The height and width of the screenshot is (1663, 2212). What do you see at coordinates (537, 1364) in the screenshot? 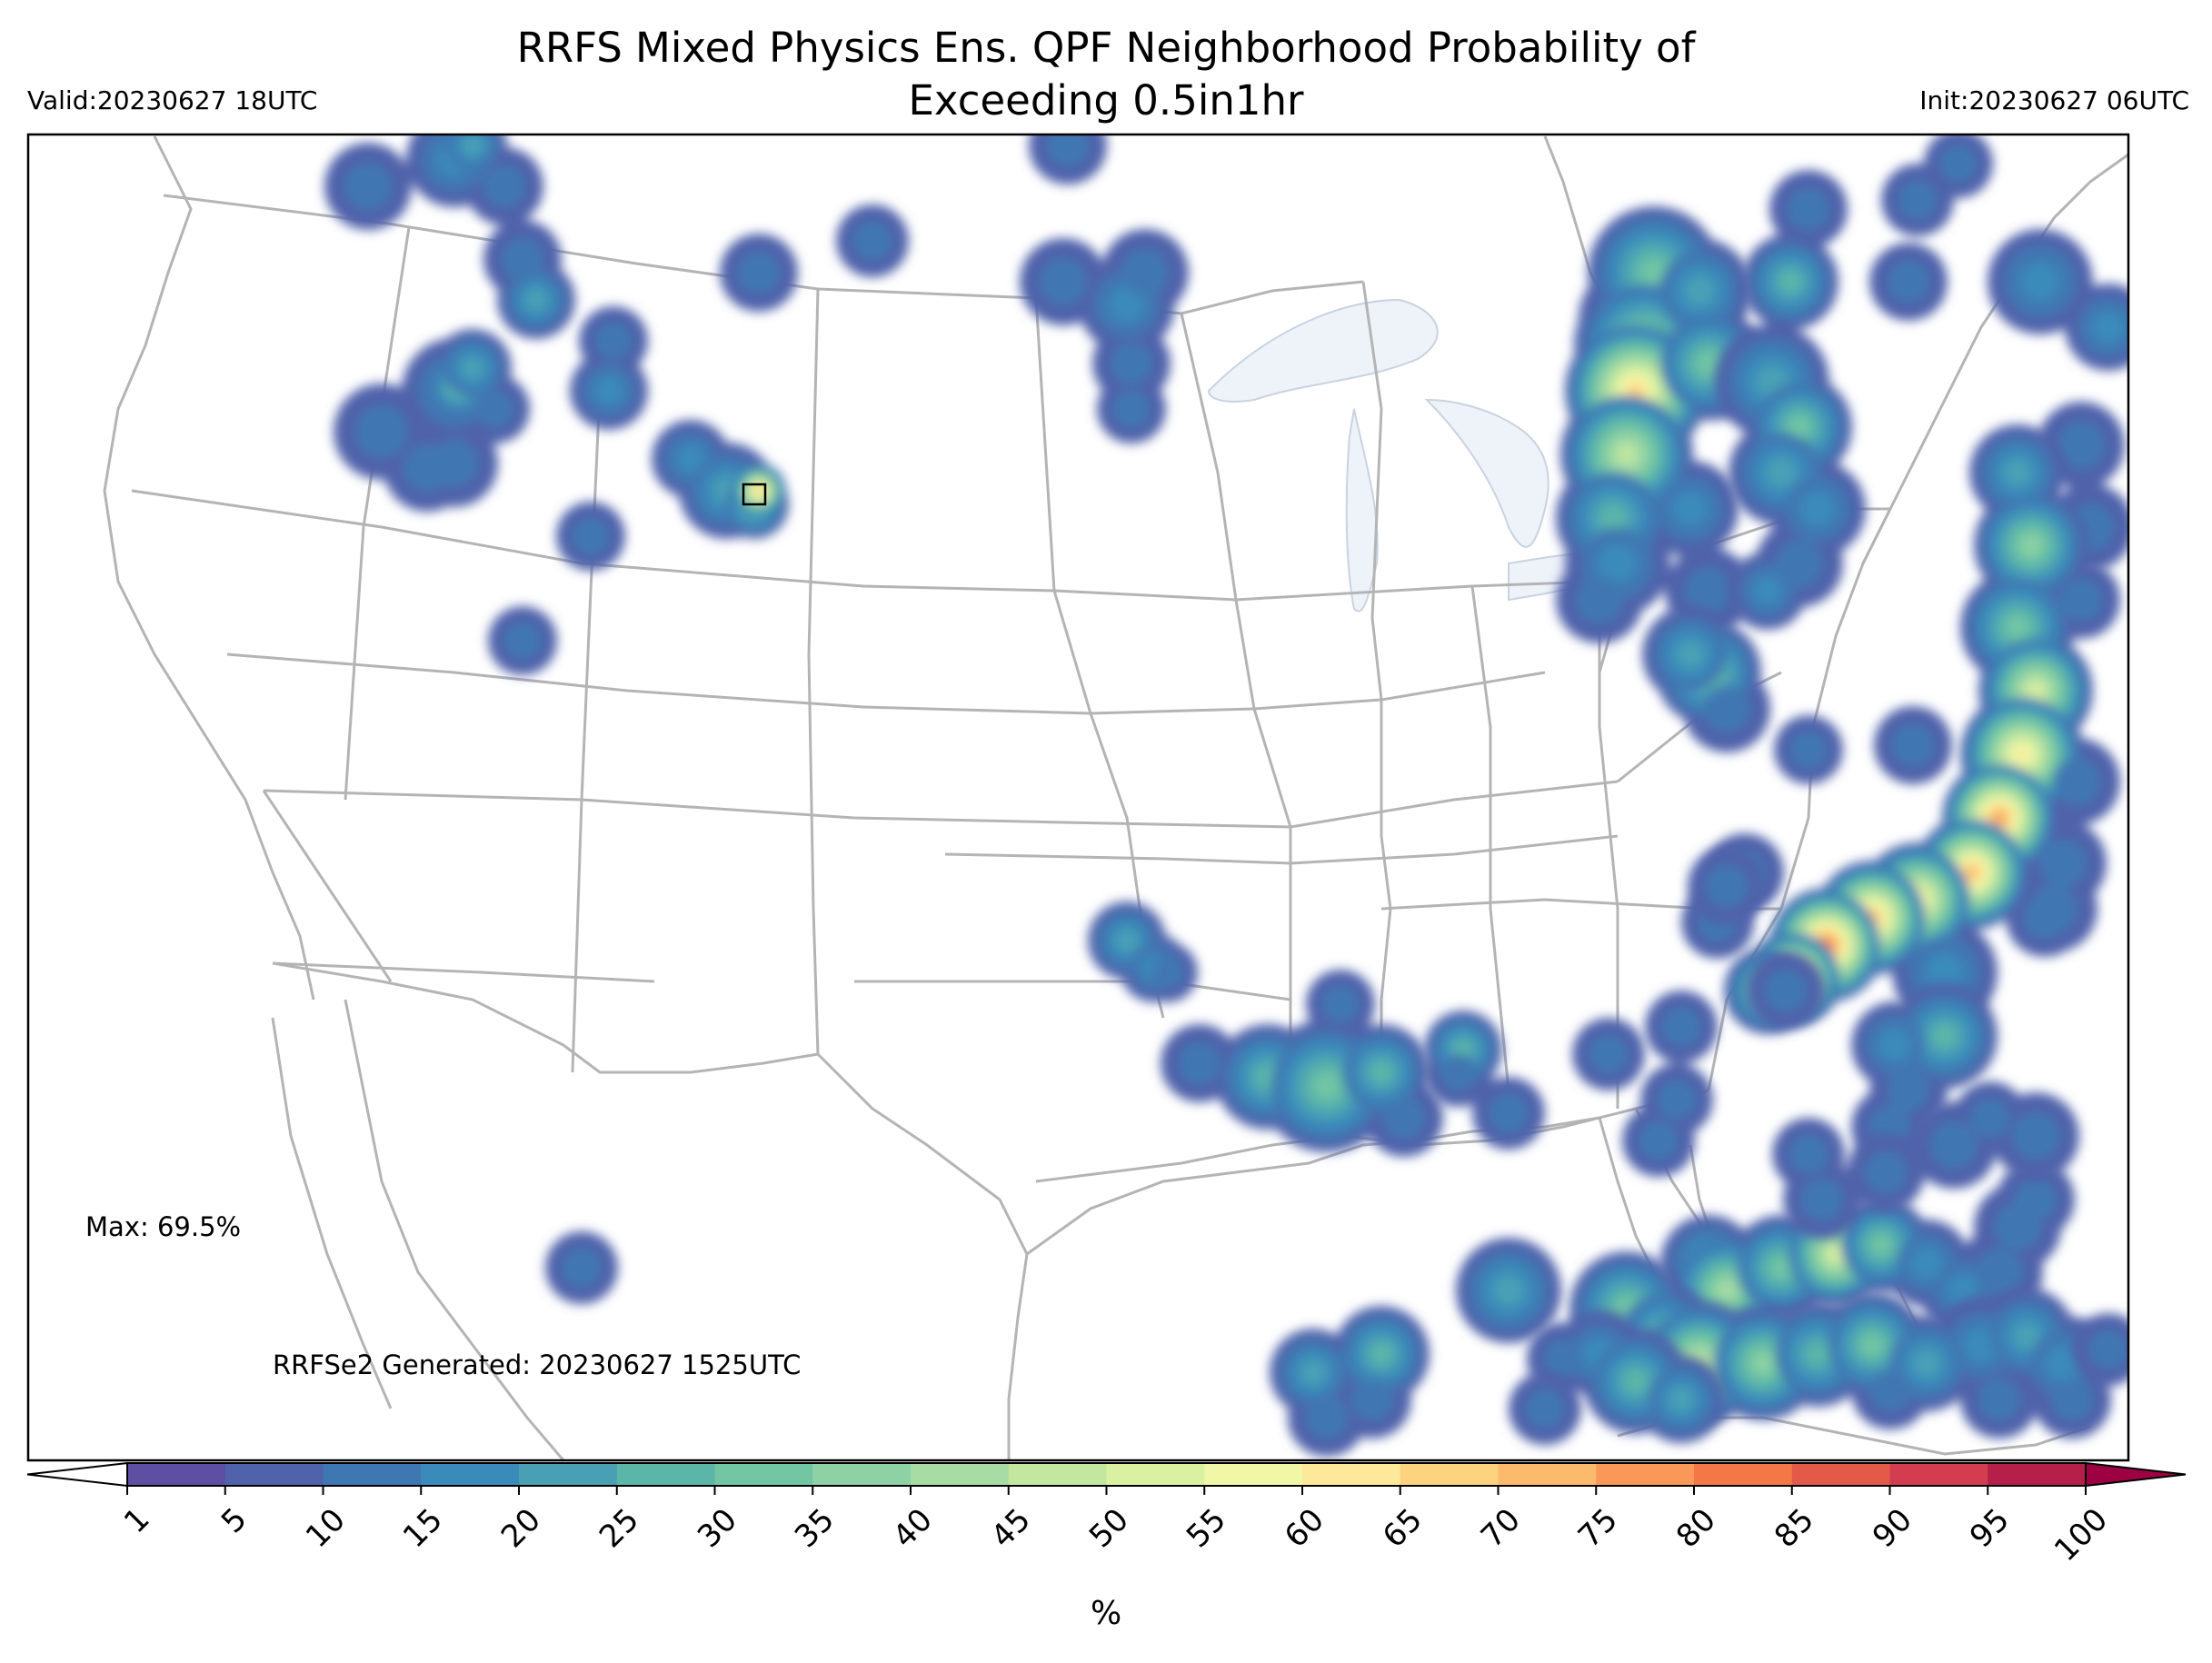
I see `generated-label: RRFSe2 Generated: 20230627 1525UTC` at bounding box center [537, 1364].